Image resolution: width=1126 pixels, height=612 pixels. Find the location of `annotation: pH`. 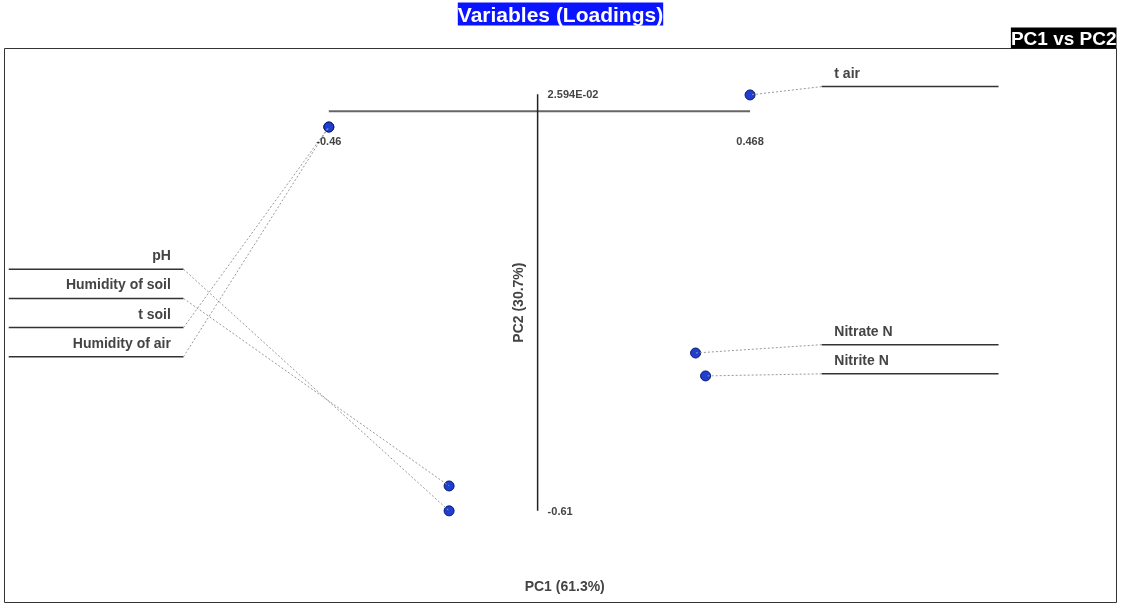

annotation: pH is located at coordinates (161, 255).